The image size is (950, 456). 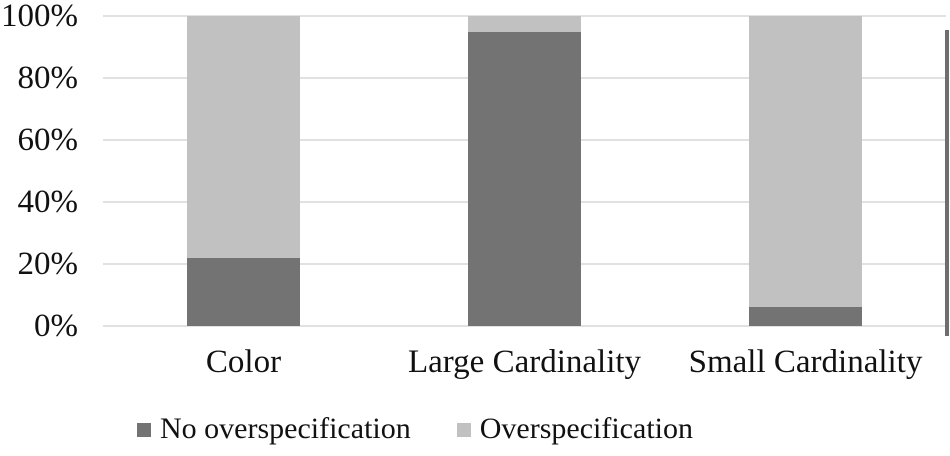 I want to click on legend-swatch-no-overspecification, so click(x=144, y=430).